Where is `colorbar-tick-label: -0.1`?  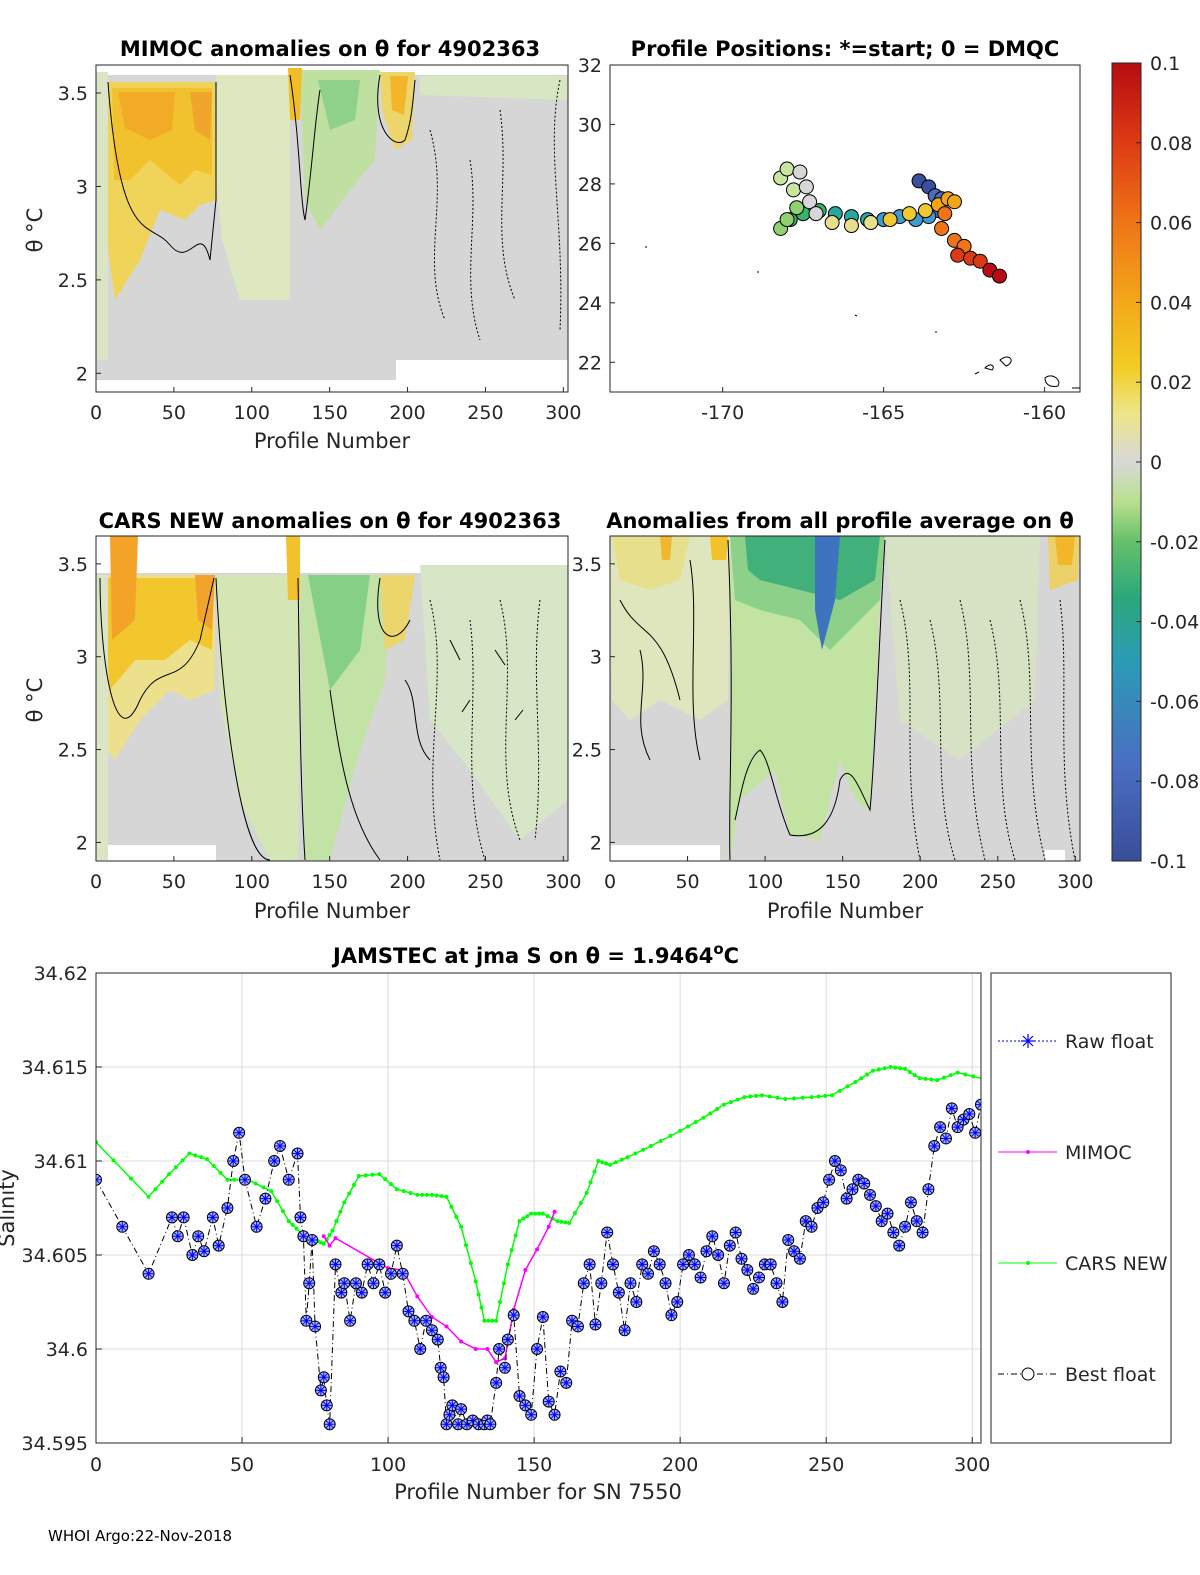 colorbar-tick-label: -0.1 is located at coordinates (1168, 862).